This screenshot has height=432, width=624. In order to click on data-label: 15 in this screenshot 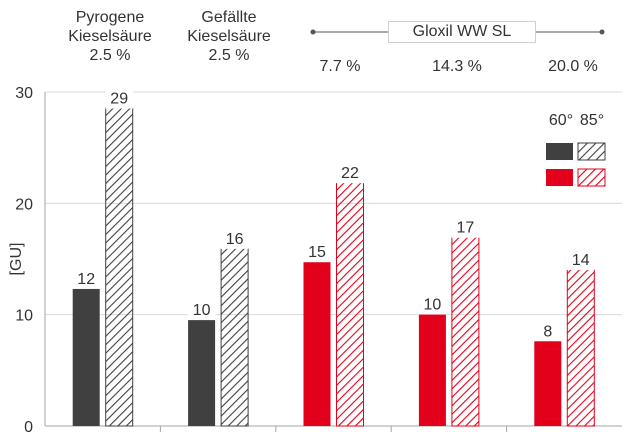, I will do `click(317, 252)`.